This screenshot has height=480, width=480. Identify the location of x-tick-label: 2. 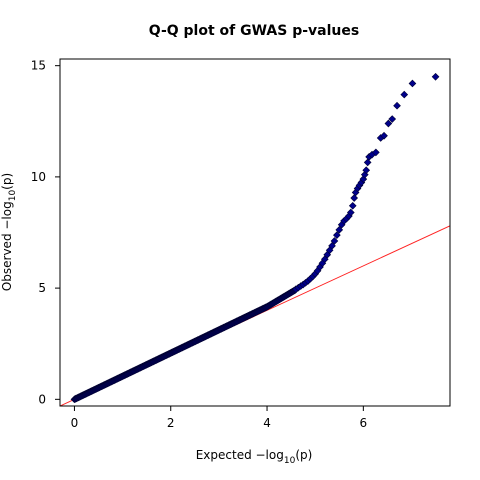
(171, 423).